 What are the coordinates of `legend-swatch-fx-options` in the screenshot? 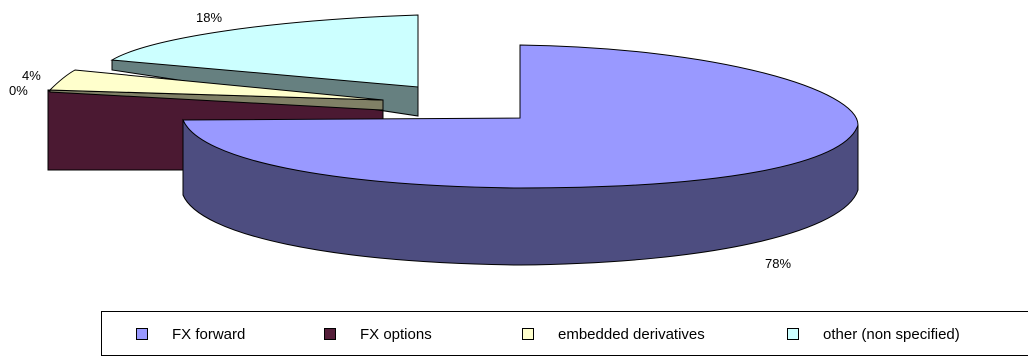 It's located at (330, 334).